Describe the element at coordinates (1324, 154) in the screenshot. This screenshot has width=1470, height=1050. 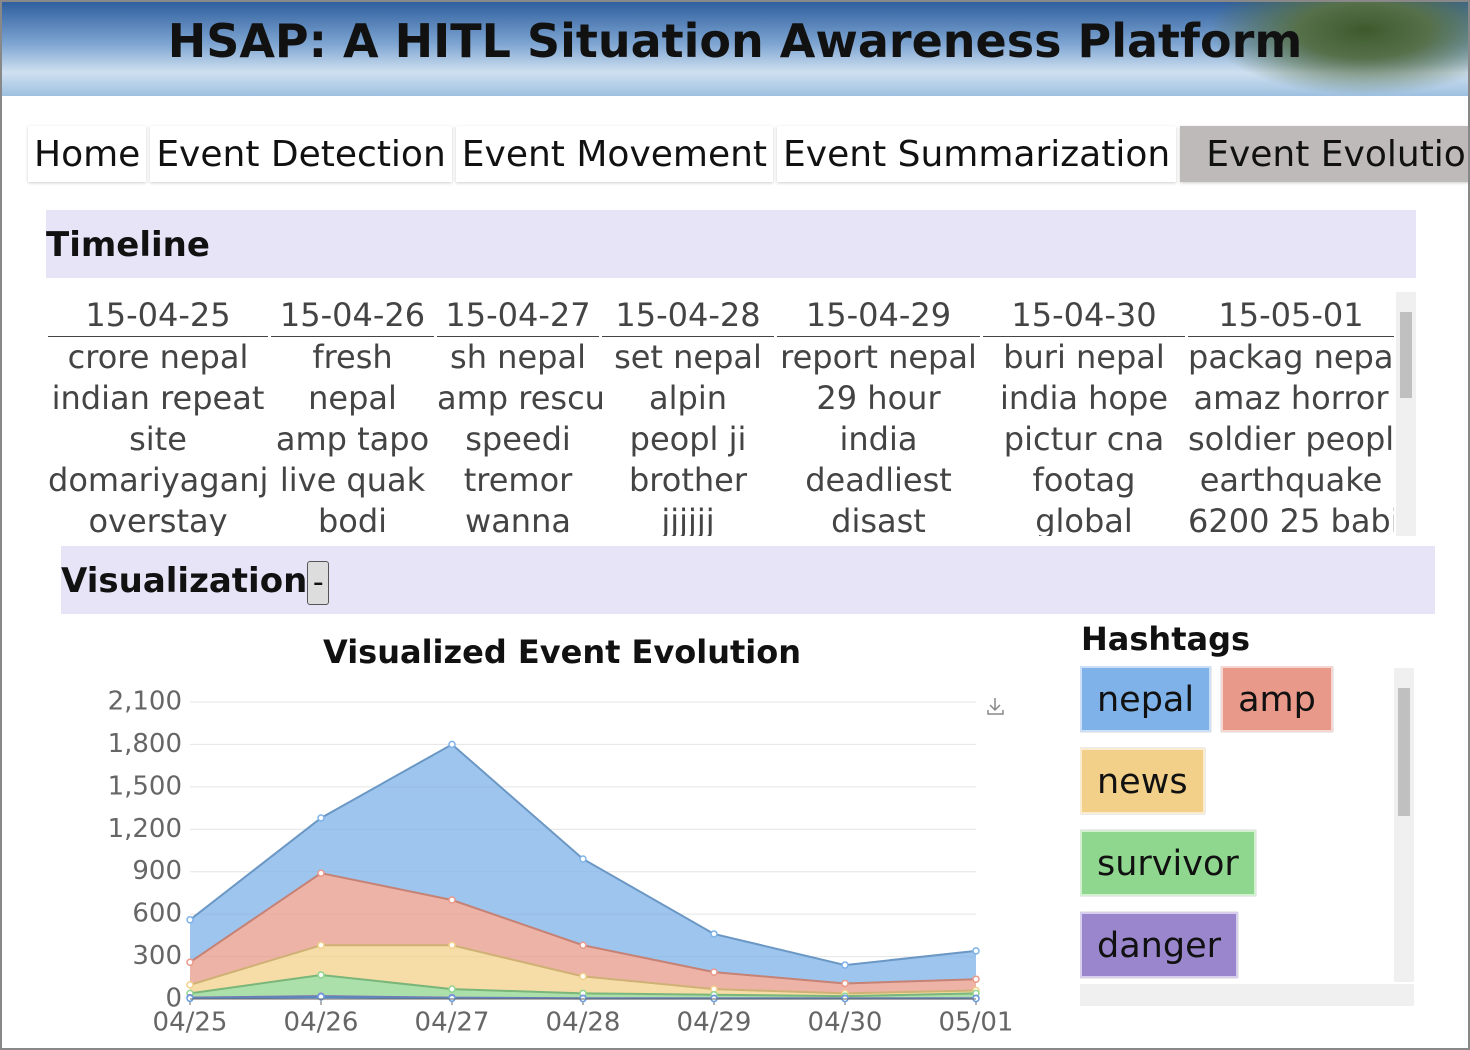
I see `nav-tab: Event Evolution` at that location.